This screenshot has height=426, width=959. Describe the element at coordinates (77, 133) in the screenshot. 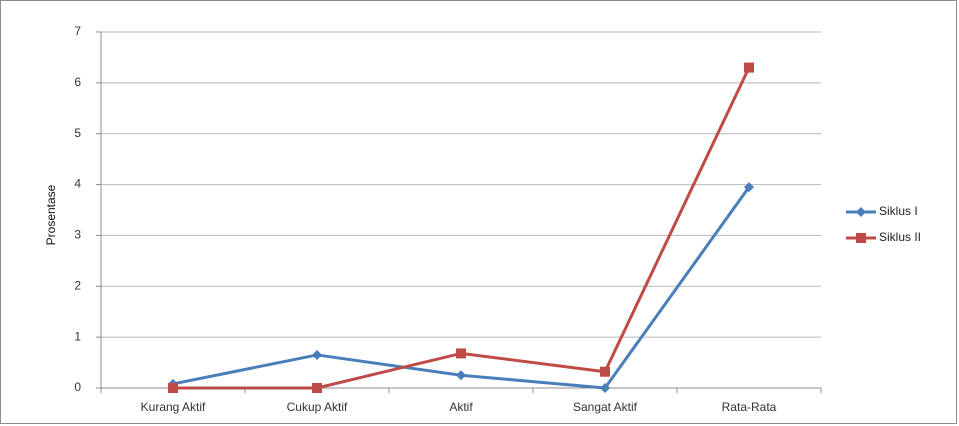

I see `y-tick-label: 5` at that location.